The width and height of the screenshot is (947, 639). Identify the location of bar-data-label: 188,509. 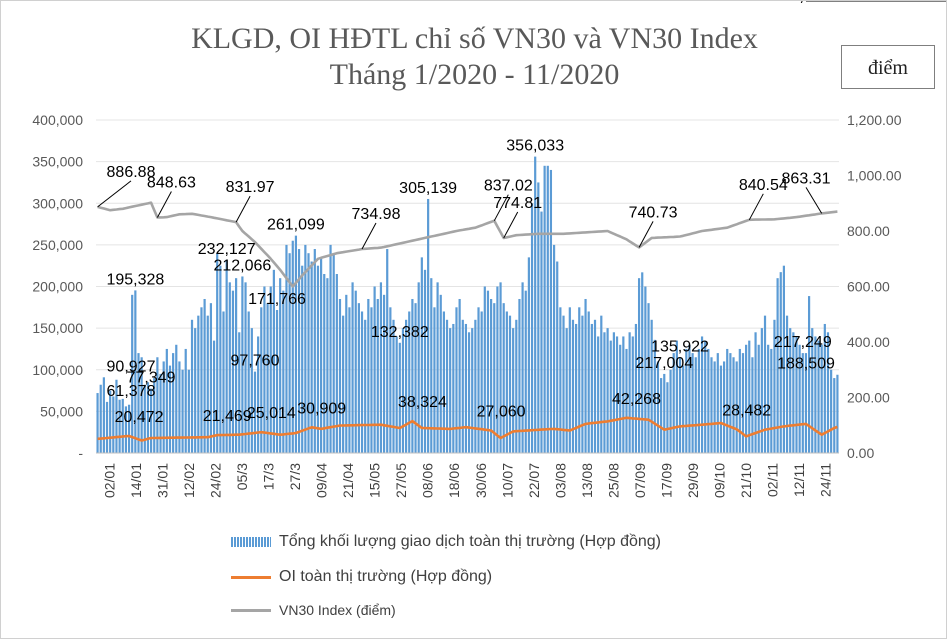
(806, 364).